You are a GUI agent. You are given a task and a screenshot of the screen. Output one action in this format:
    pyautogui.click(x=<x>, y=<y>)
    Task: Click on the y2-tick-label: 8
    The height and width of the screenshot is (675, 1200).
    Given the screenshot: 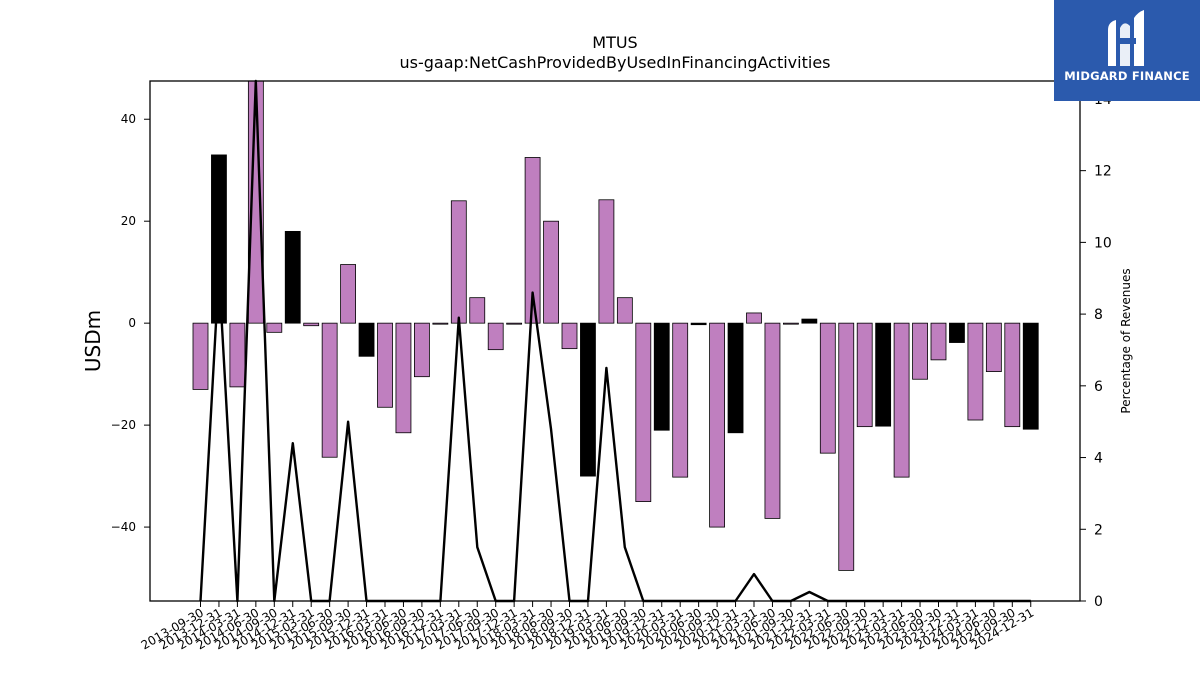 What is the action you would take?
    pyautogui.click(x=1098, y=315)
    